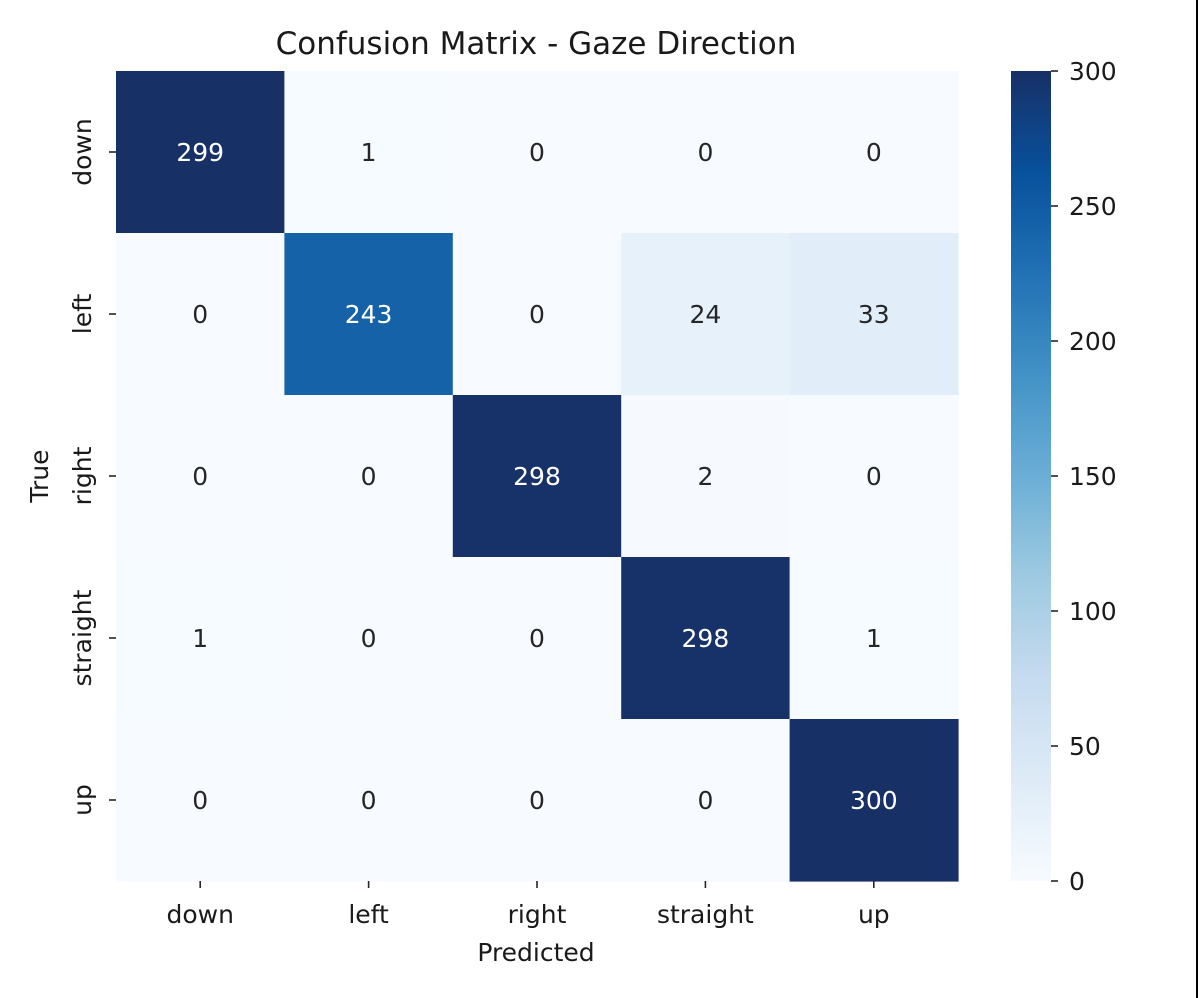  I want to click on colorbar-tick-label: 100, so click(1093, 611).